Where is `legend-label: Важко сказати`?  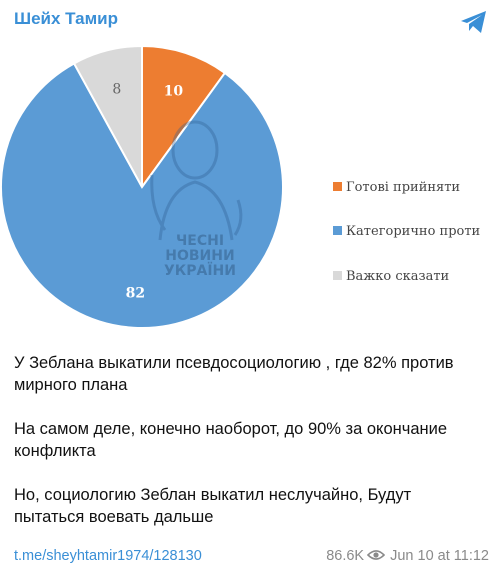
legend-label: Важко сказати is located at coordinates (398, 276).